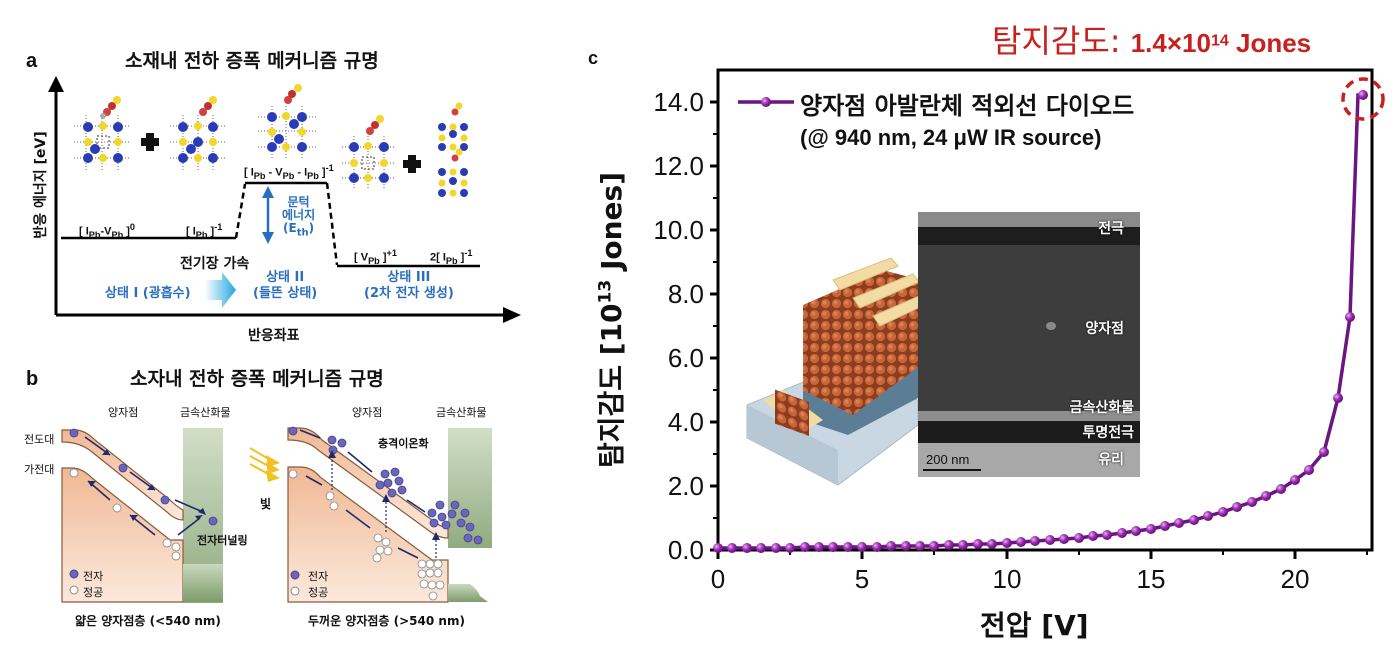 Image resolution: width=1400 pixels, height=654 pixels. I want to click on scale-bar, so click(952, 470).